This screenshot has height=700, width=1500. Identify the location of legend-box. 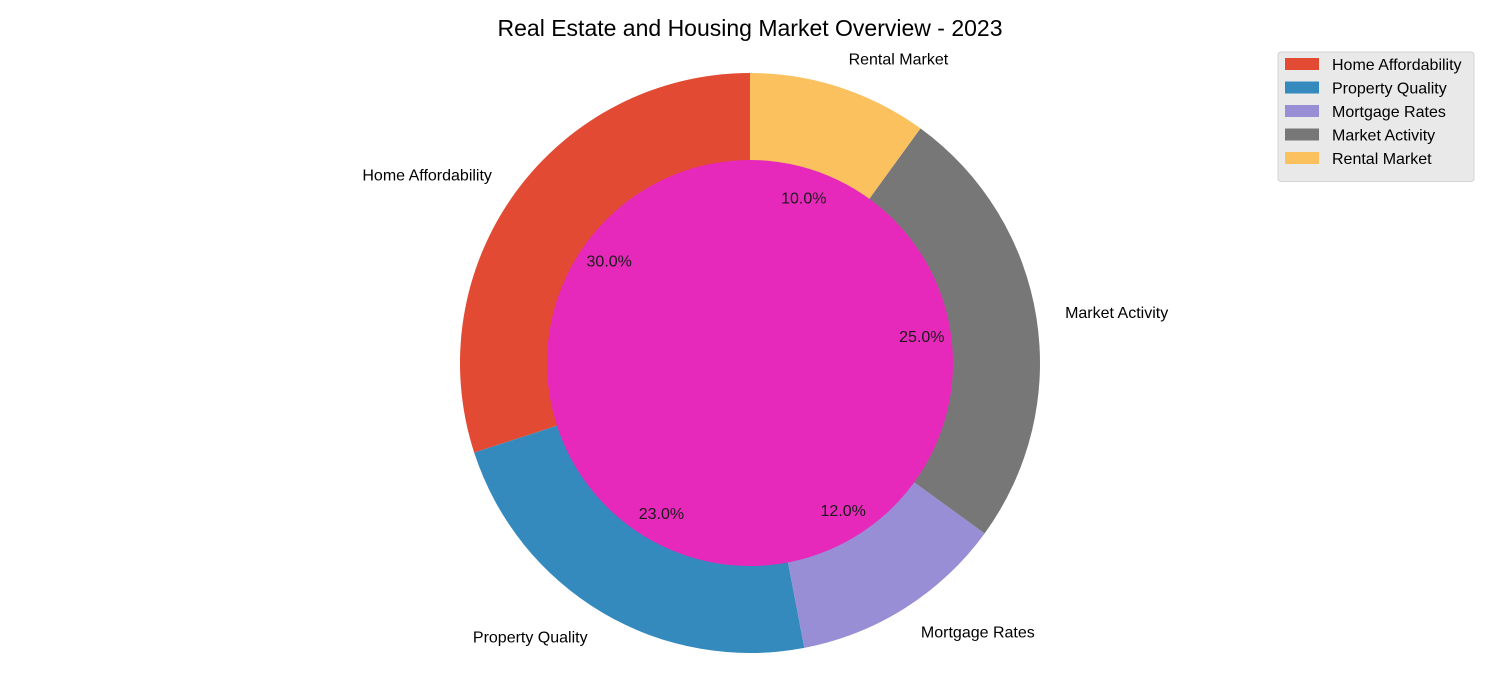
(1376, 116).